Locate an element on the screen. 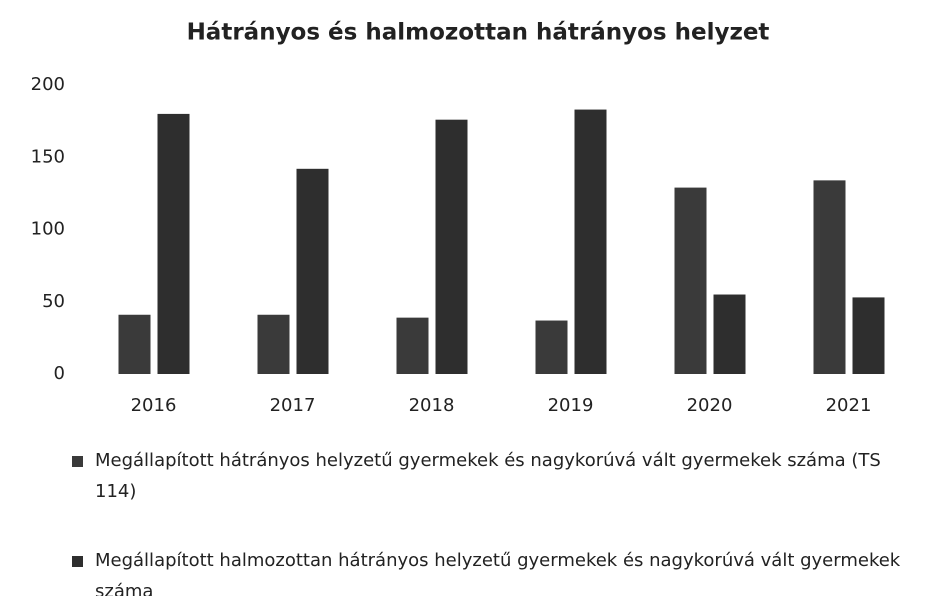 The image size is (933, 596). x-tick-label: 2019 is located at coordinates (571, 405).